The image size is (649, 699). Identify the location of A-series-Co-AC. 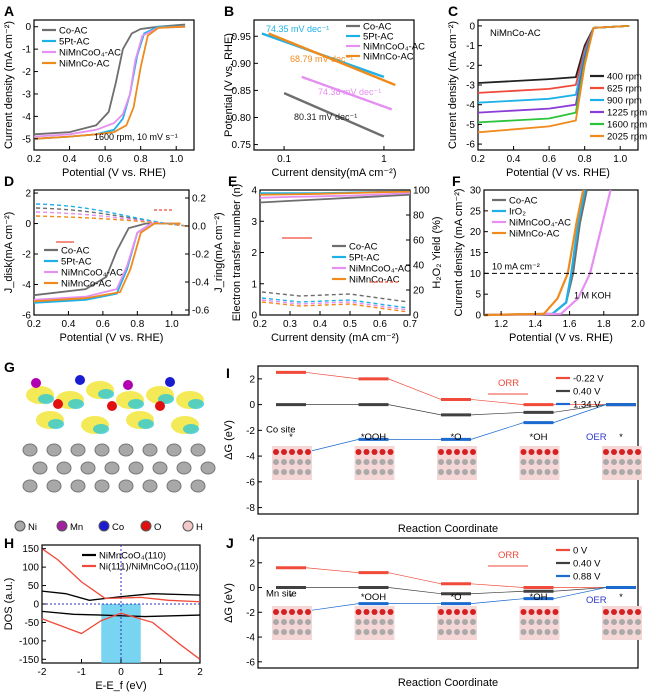
(109, 79).